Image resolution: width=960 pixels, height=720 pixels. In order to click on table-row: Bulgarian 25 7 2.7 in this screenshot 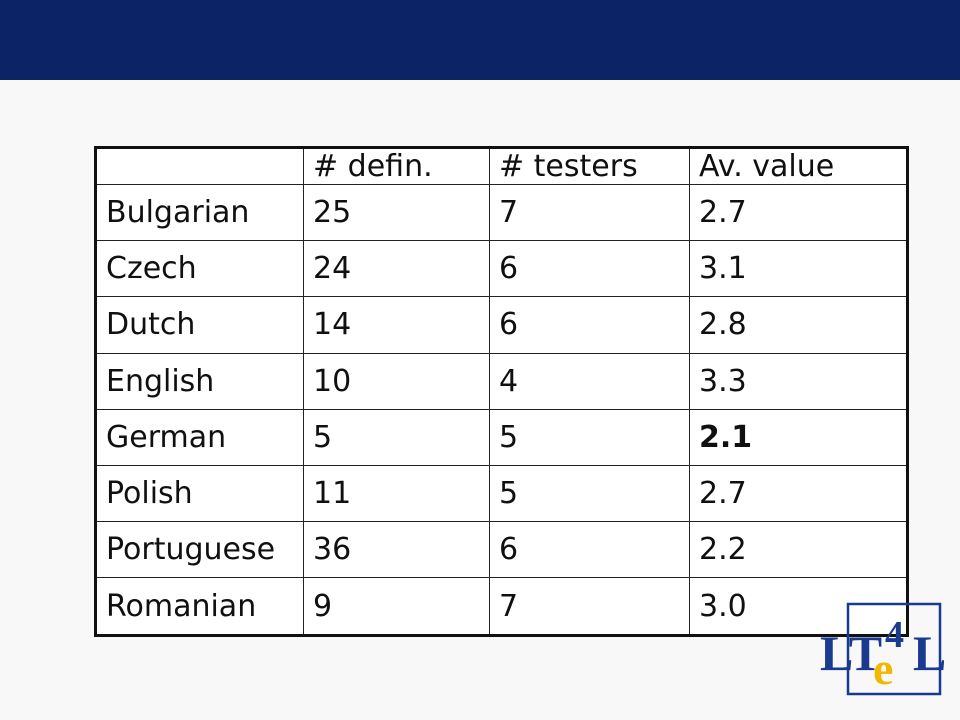, I will do `click(501, 212)`.